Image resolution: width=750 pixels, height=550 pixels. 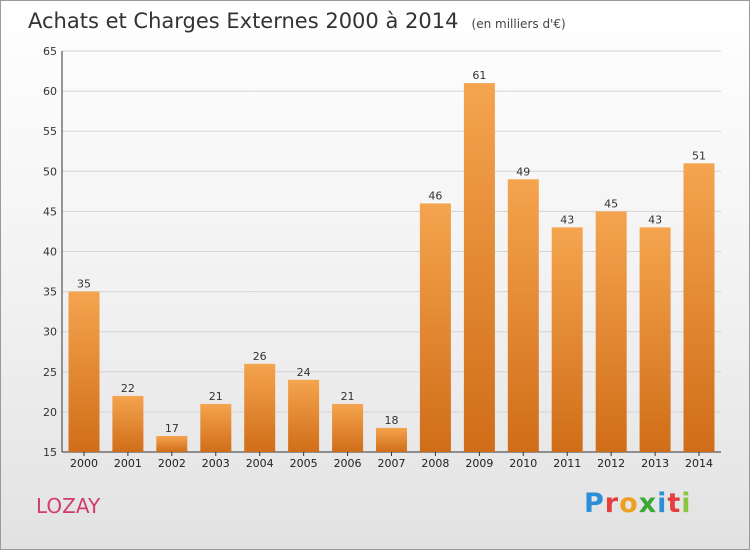 What do you see at coordinates (567, 463) in the screenshot?
I see `x-tick-label: 2011` at bounding box center [567, 463].